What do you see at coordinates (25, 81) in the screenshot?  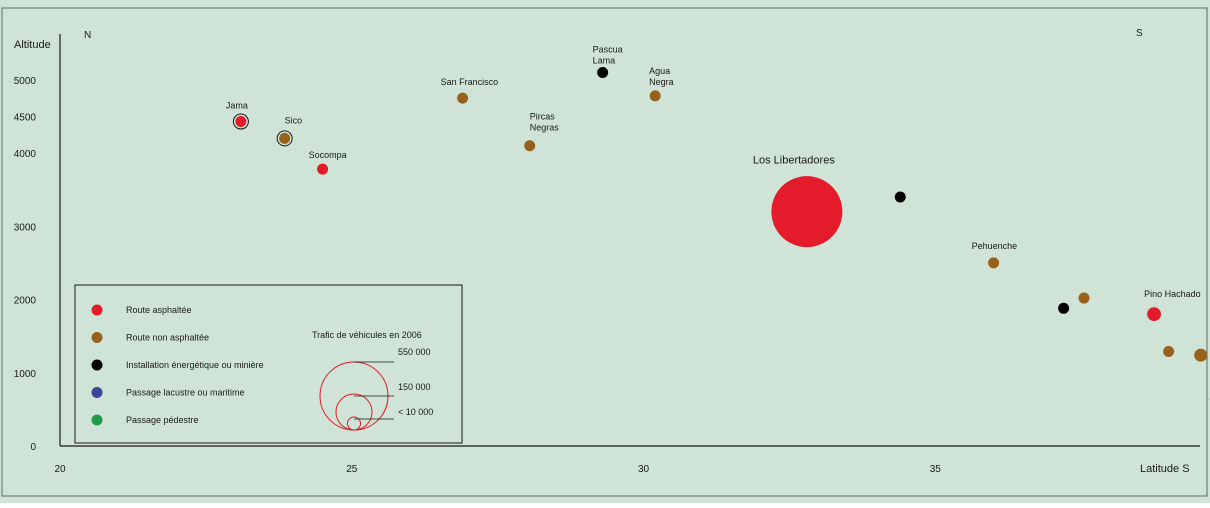 I see `y-tick-label: 5000` at bounding box center [25, 81].